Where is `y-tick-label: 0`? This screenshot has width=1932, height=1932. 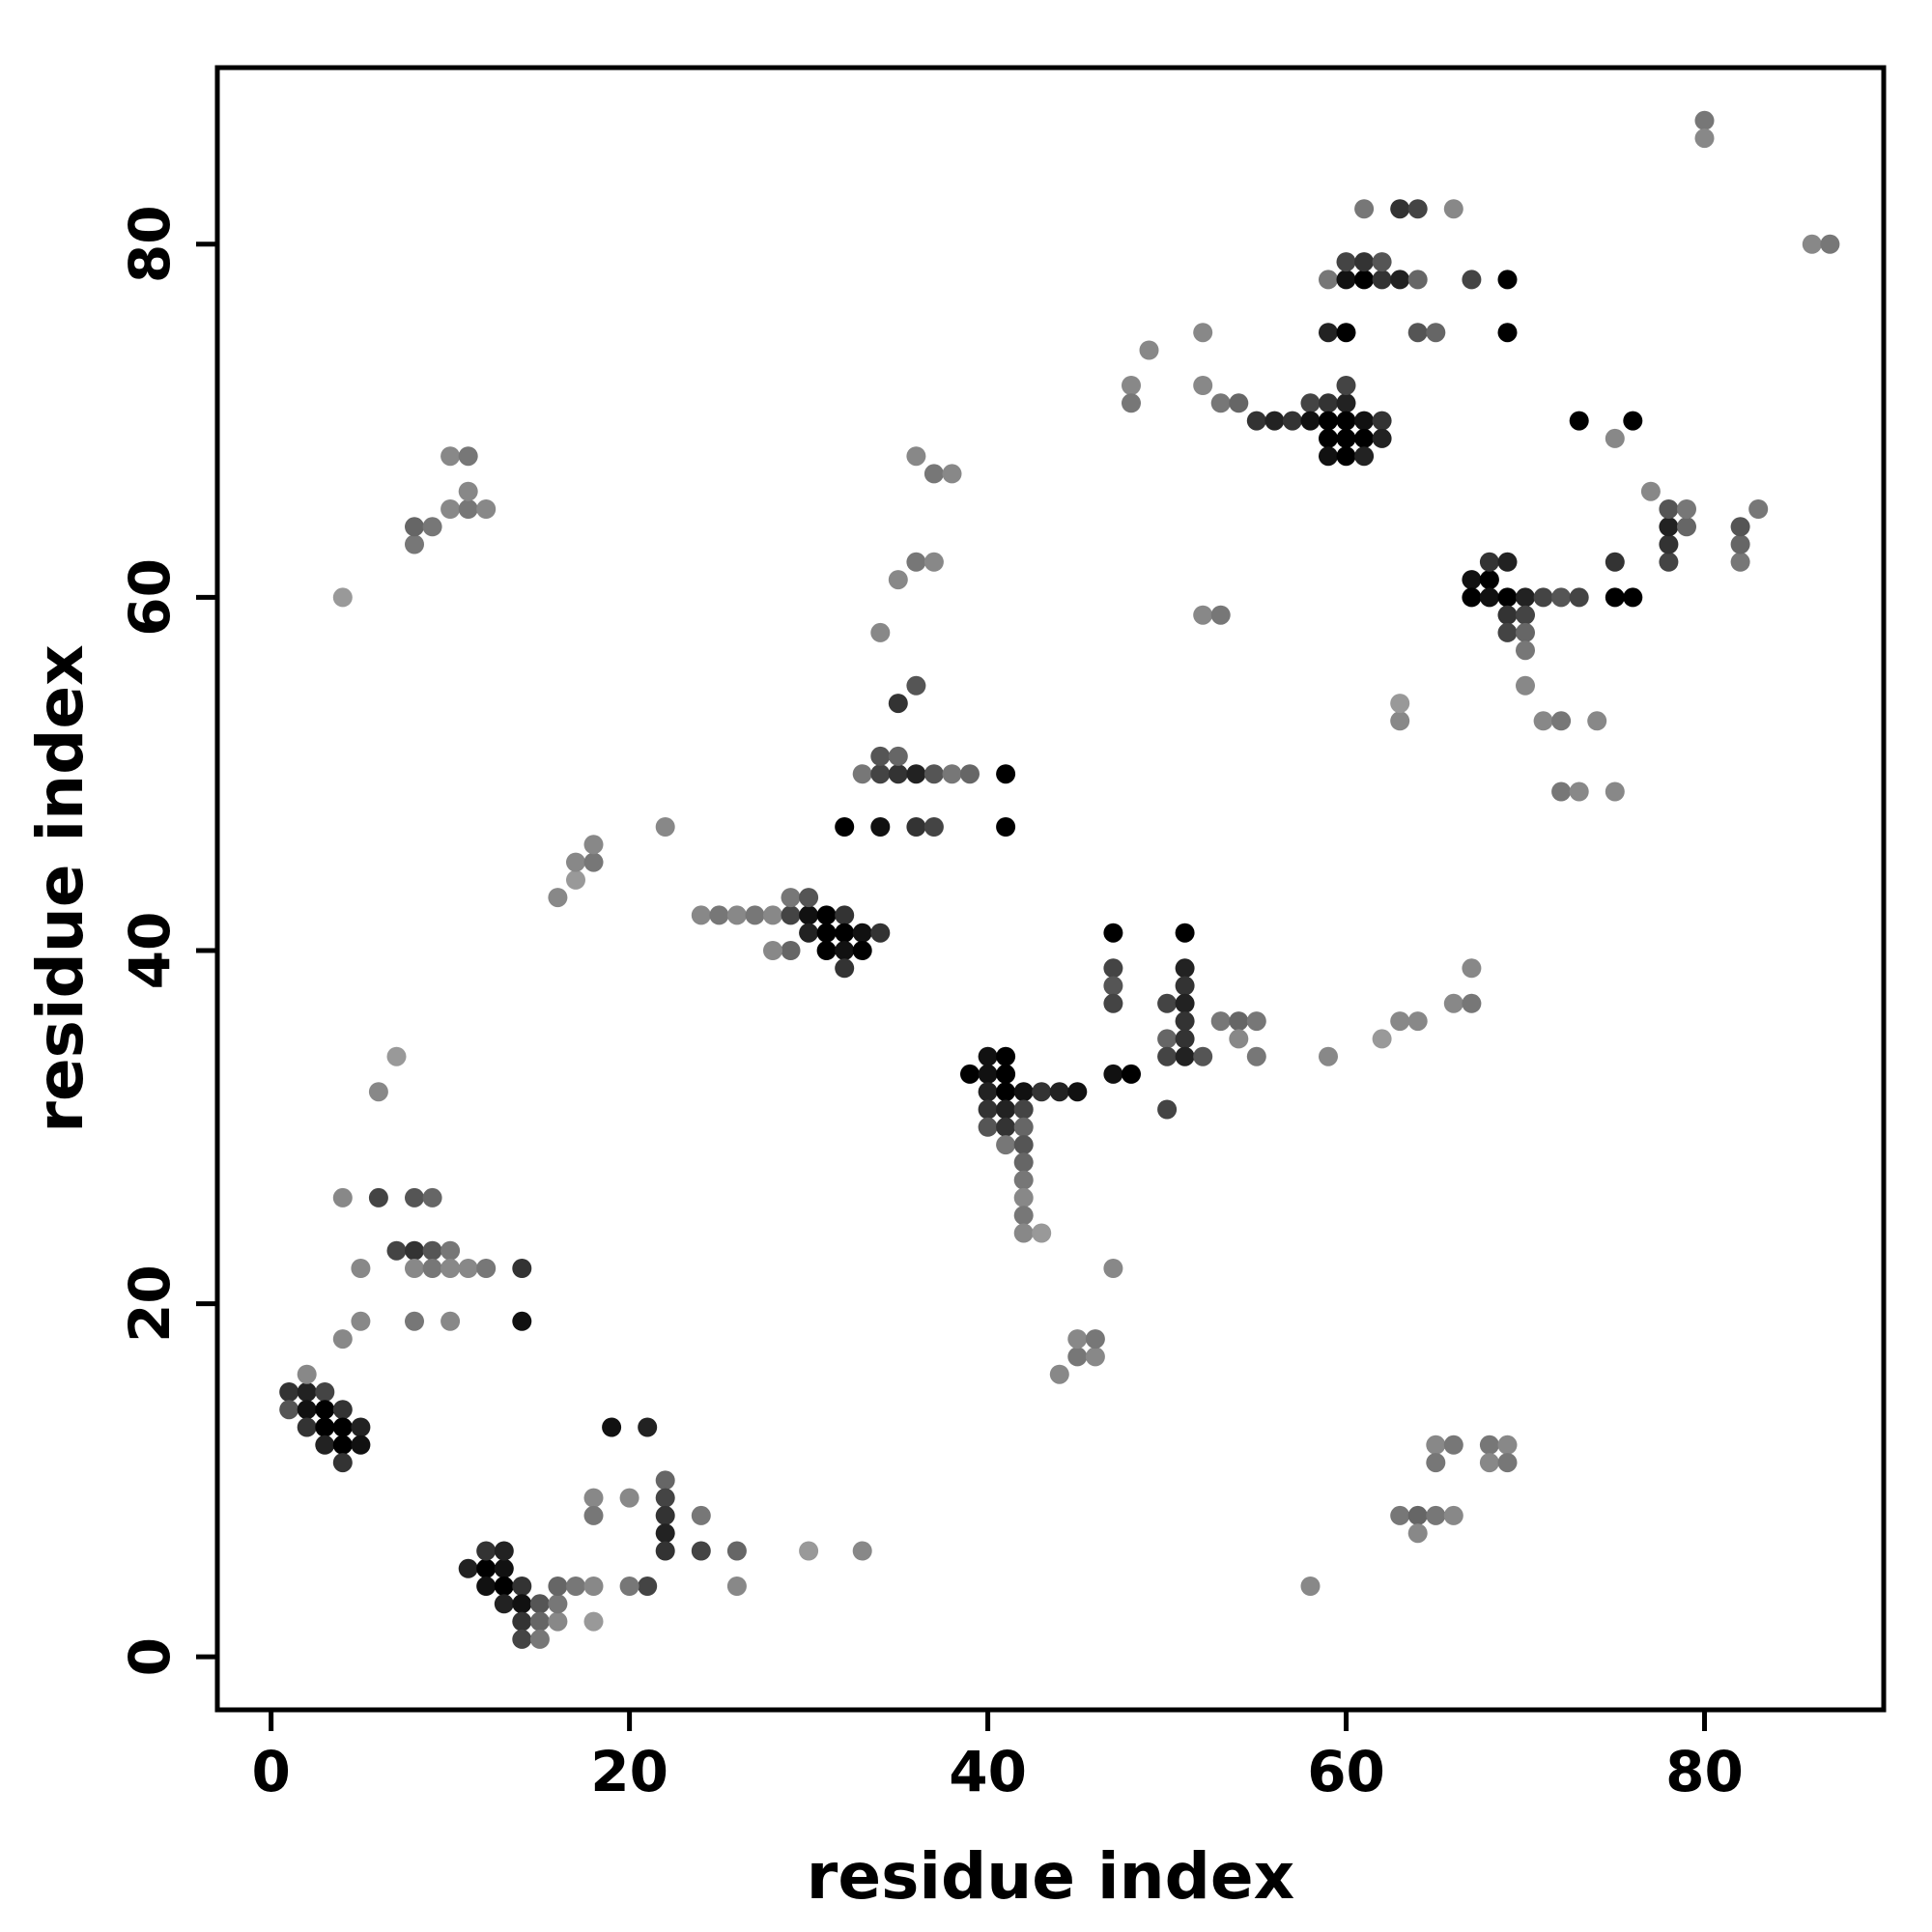
y-tick-label: 0 is located at coordinates (150, 1656).